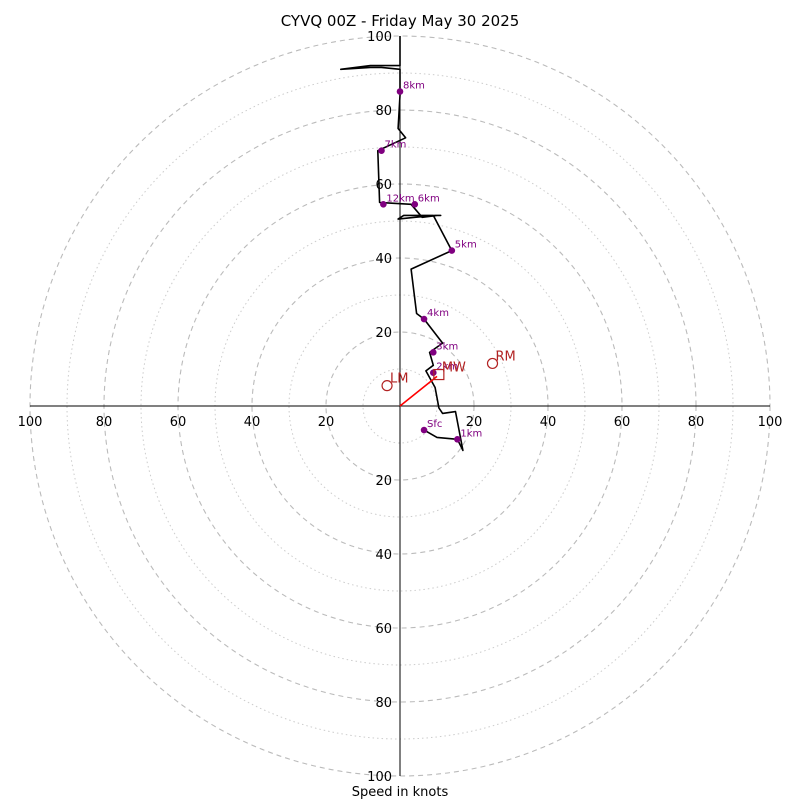  I want to click on height-marker-label: 4km, so click(438, 313).